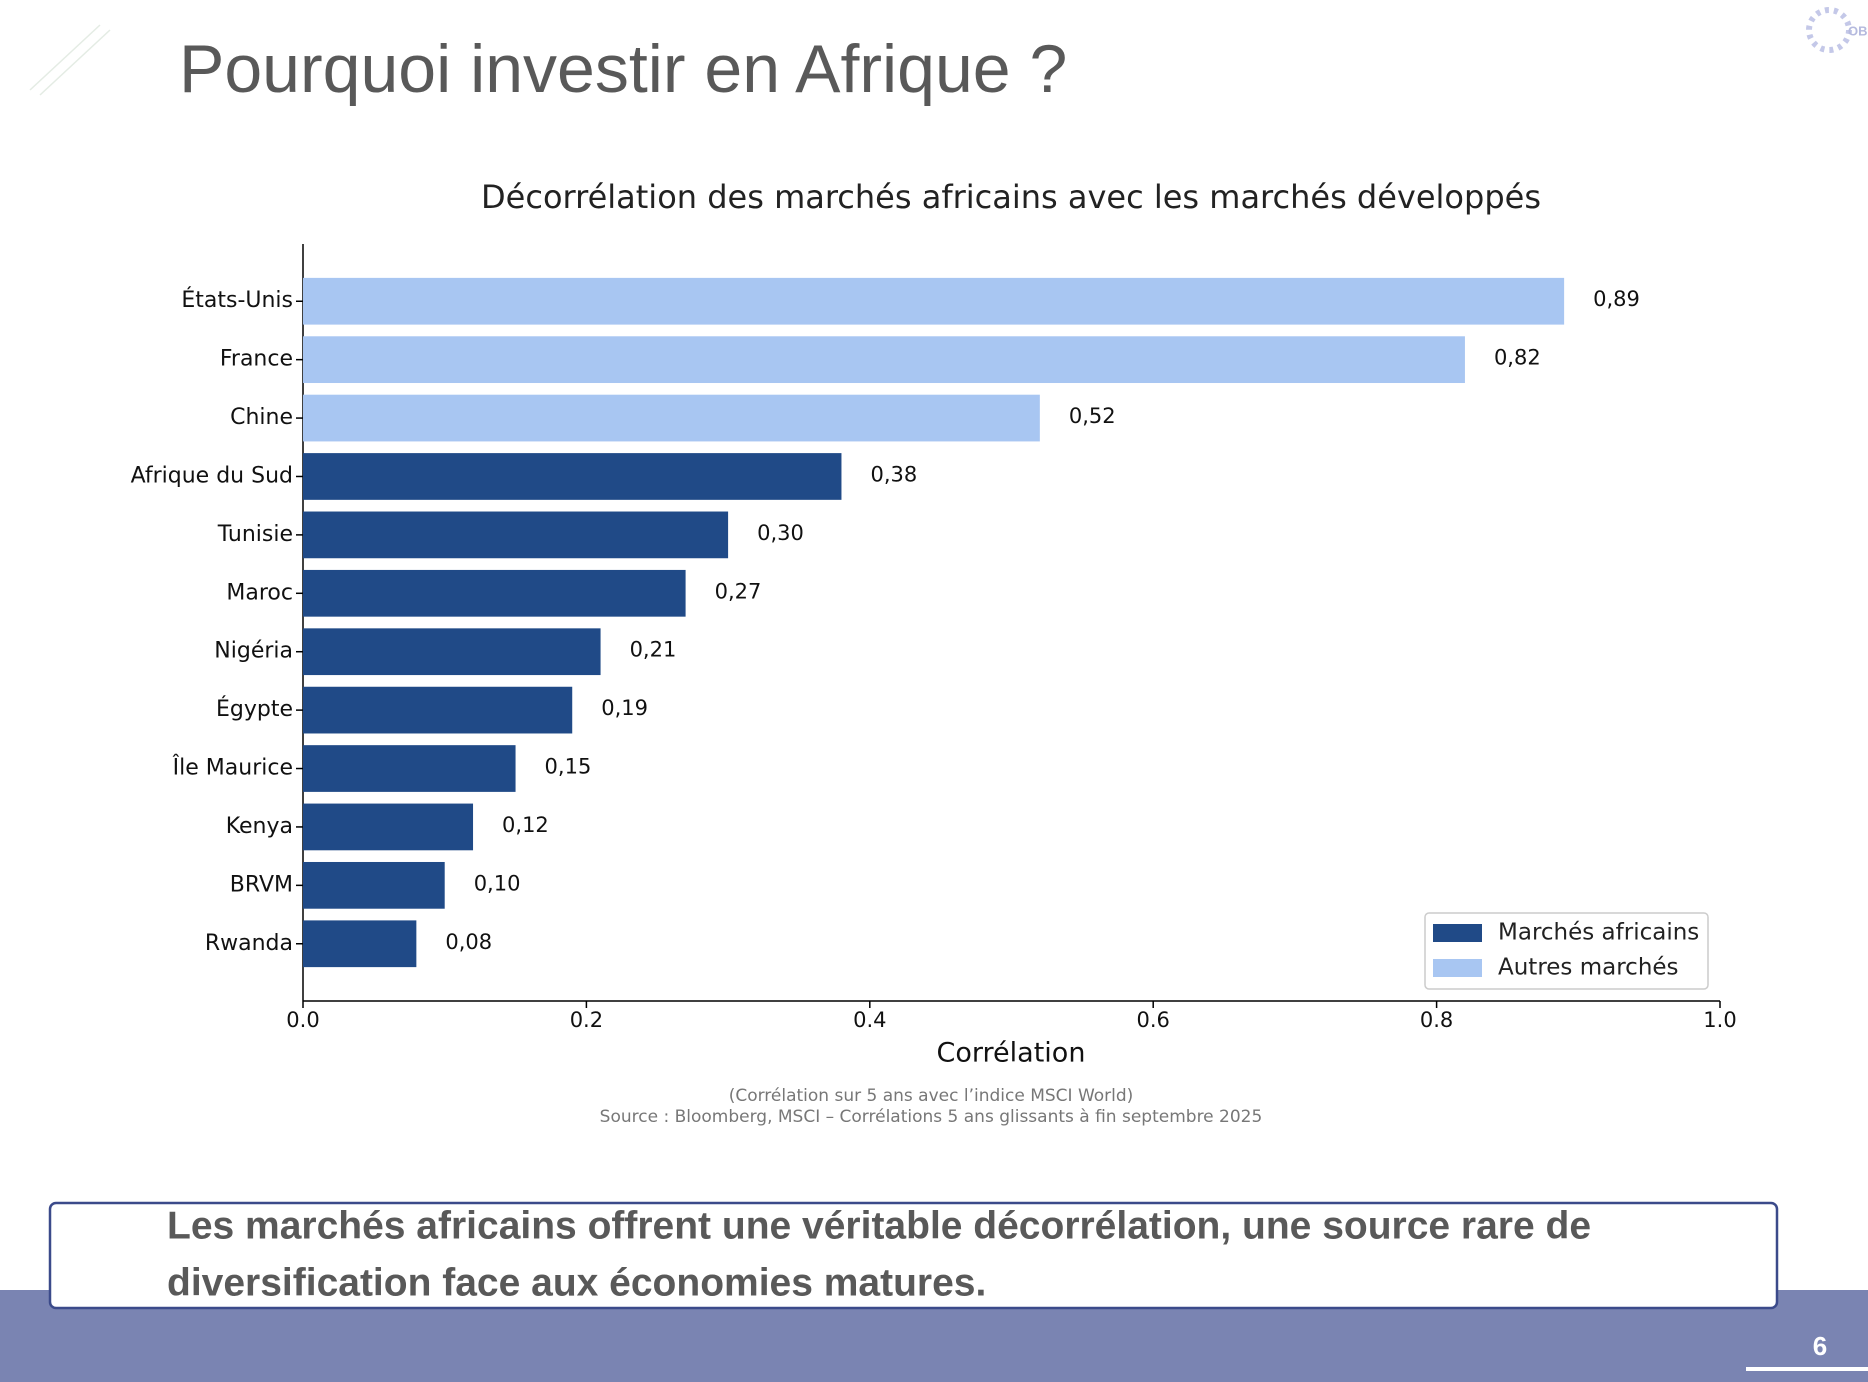 The height and width of the screenshot is (1382, 1868). What do you see at coordinates (1829, 30) in the screenshot?
I see `logo-mark` at bounding box center [1829, 30].